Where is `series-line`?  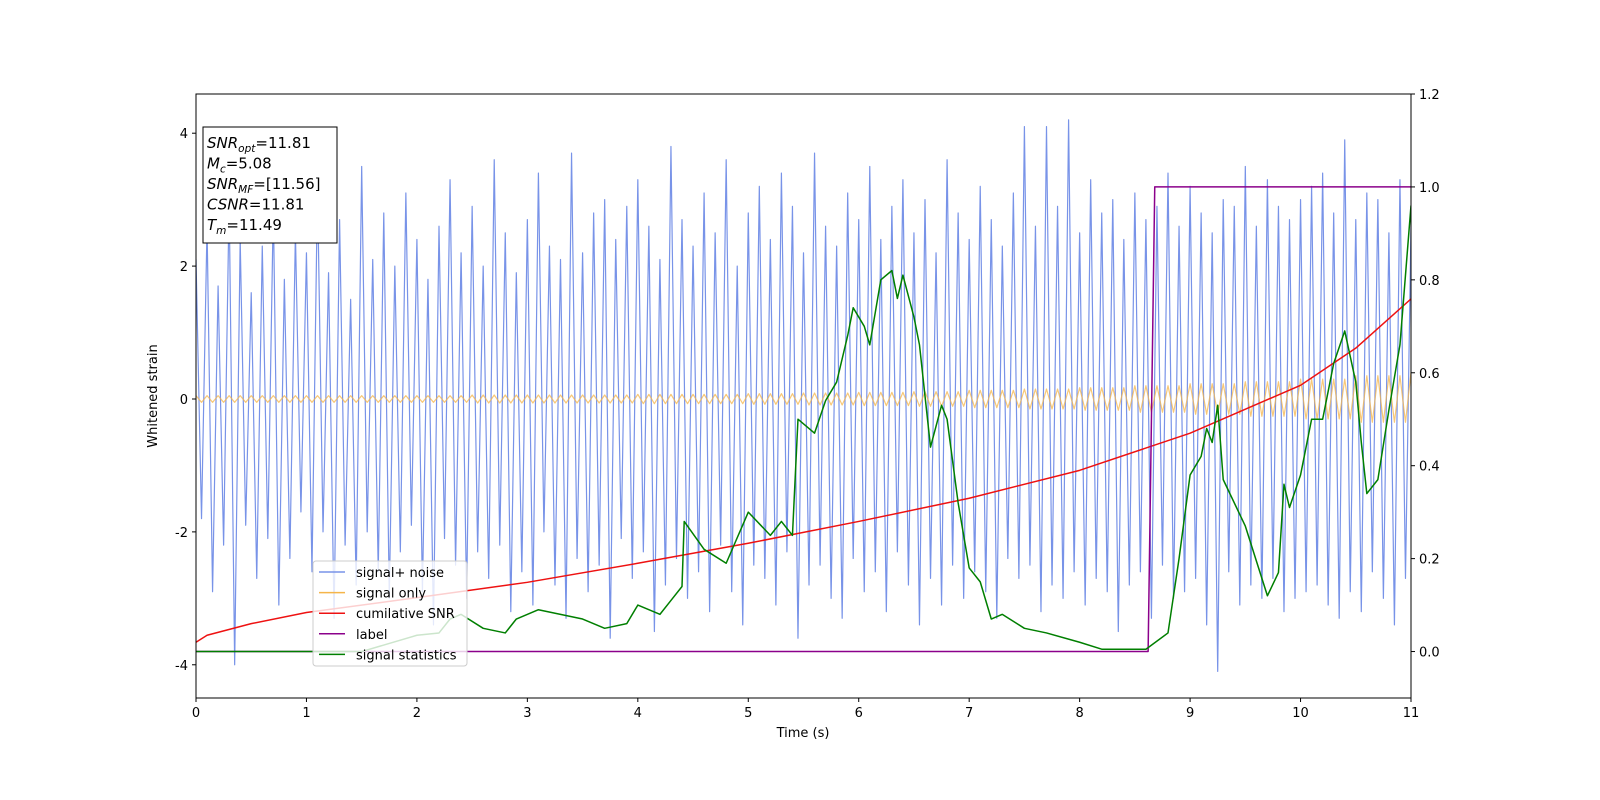
series-line is located at coordinates (803, 397).